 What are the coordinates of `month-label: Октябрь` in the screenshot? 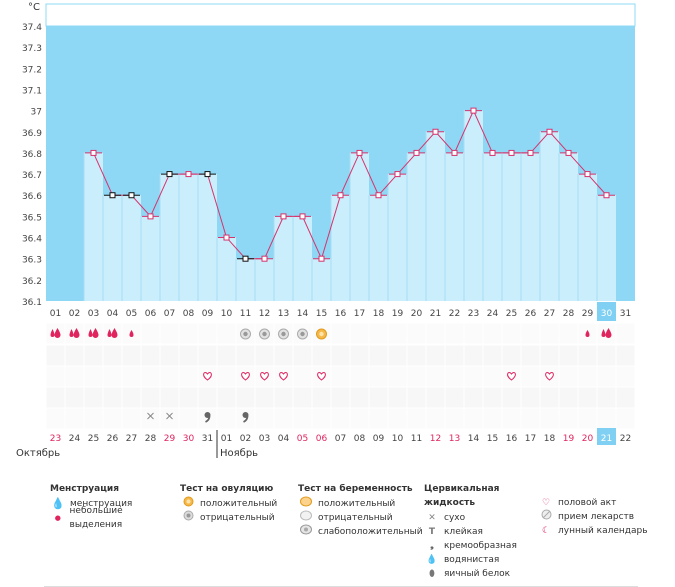 It's located at (38, 453).